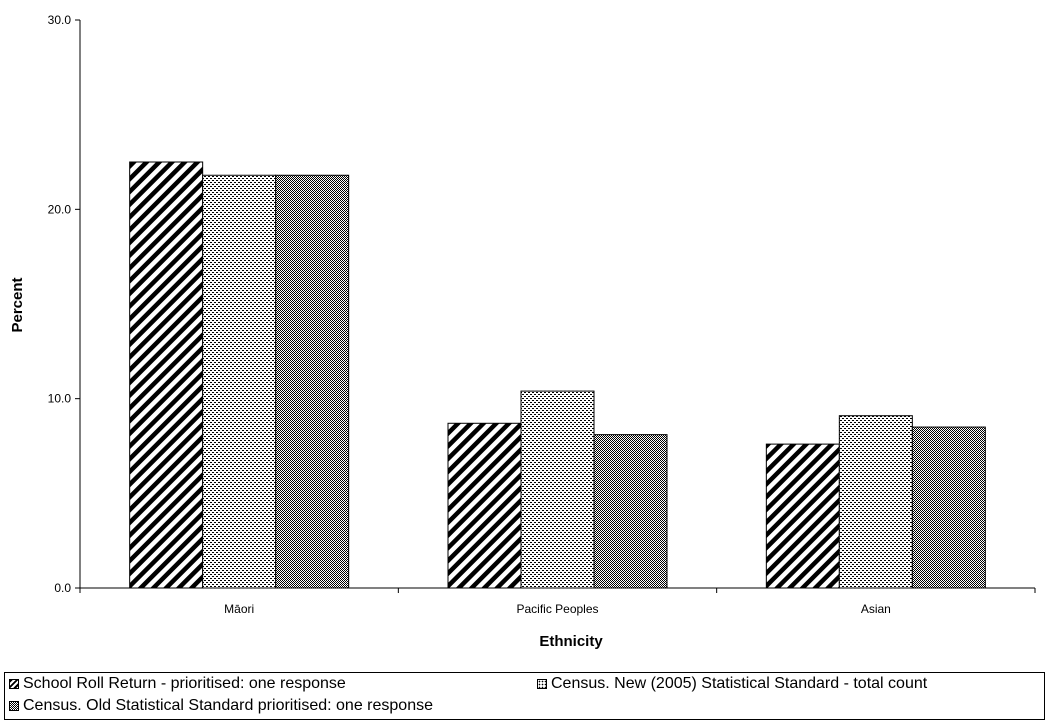 The height and width of the screenshot is (722, 1046). What do you see at coordinates (14, 684) in the screenshot?
I see `diagonal-hatch-swatch-icon` at bounding box center [14, 684].